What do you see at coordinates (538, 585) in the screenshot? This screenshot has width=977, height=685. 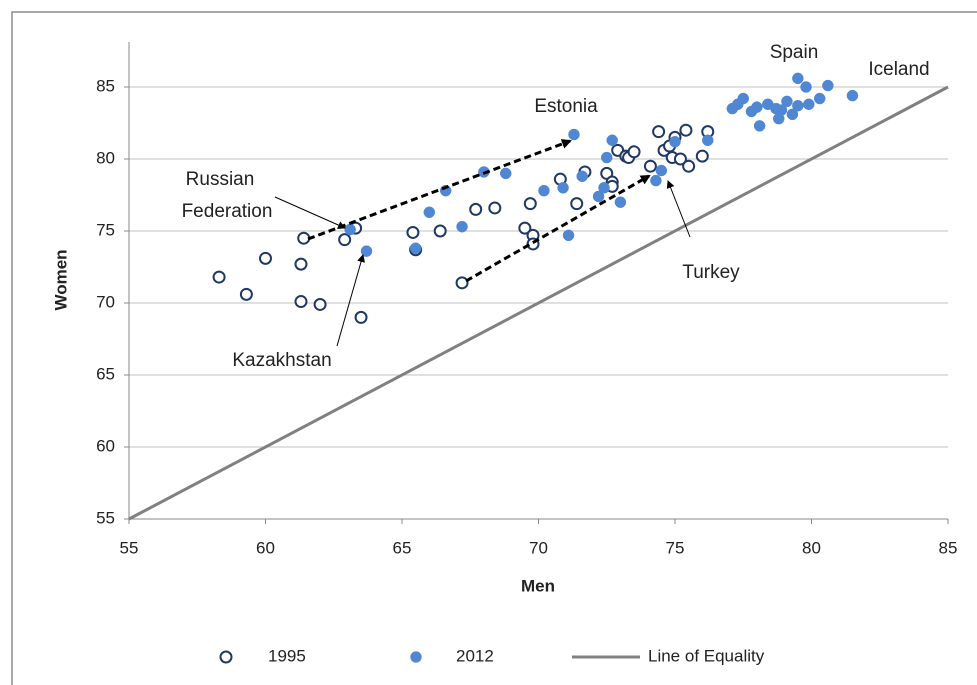 I see `x-axis-label: Men` at bounding box center [538, 585].